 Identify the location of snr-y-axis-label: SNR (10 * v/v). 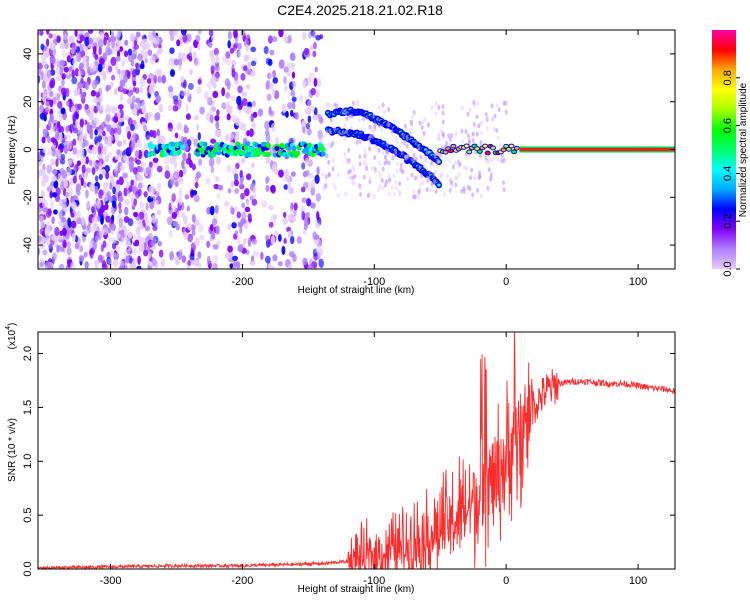
(12, 450).